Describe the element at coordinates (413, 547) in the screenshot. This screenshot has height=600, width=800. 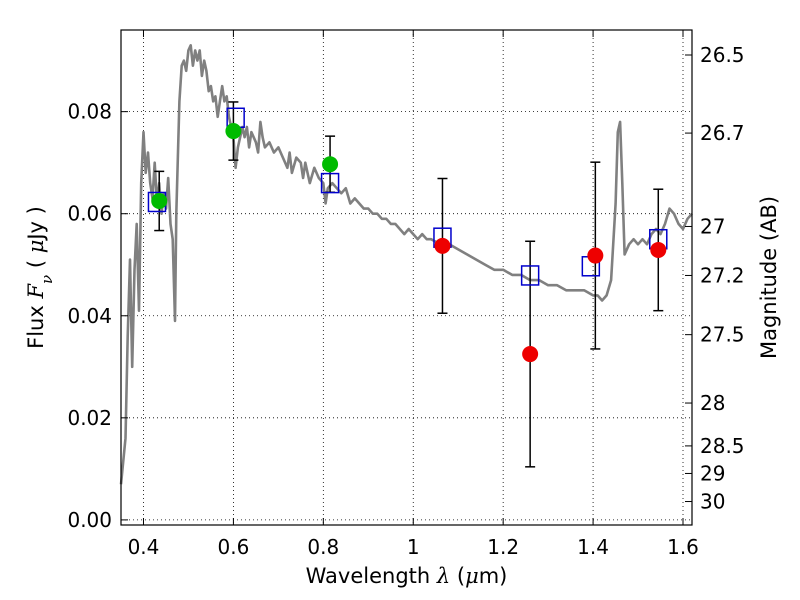
I see `x-tick-label: 1` at that location.